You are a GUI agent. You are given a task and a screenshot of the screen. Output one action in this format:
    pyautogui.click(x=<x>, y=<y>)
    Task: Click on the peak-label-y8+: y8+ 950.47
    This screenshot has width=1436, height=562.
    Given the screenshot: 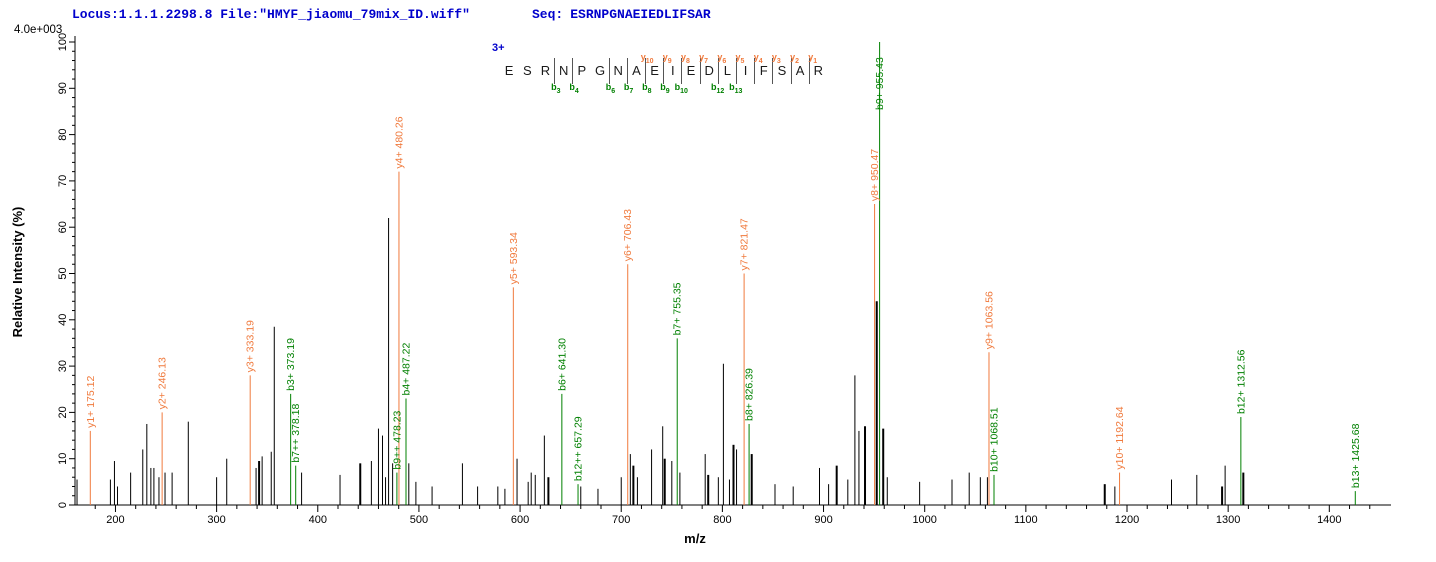 What is the action you would take?
    pyautogui.click(x=875, y=175)
    